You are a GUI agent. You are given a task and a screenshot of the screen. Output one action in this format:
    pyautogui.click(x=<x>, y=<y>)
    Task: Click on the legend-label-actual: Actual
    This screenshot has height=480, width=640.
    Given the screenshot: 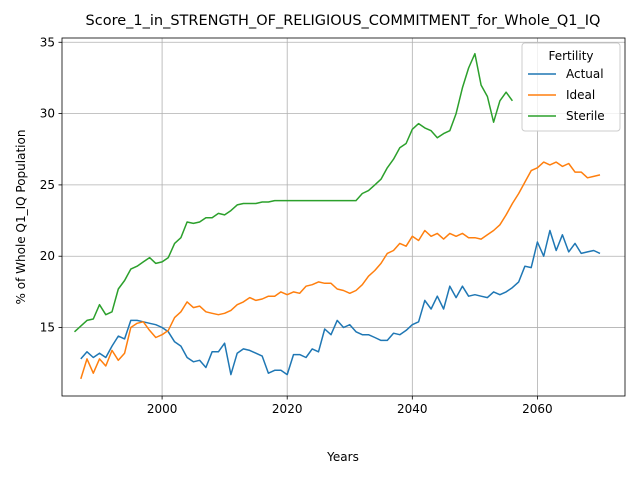 What is the action you would take?
    pyautogui.click(x=585, y=74)
    